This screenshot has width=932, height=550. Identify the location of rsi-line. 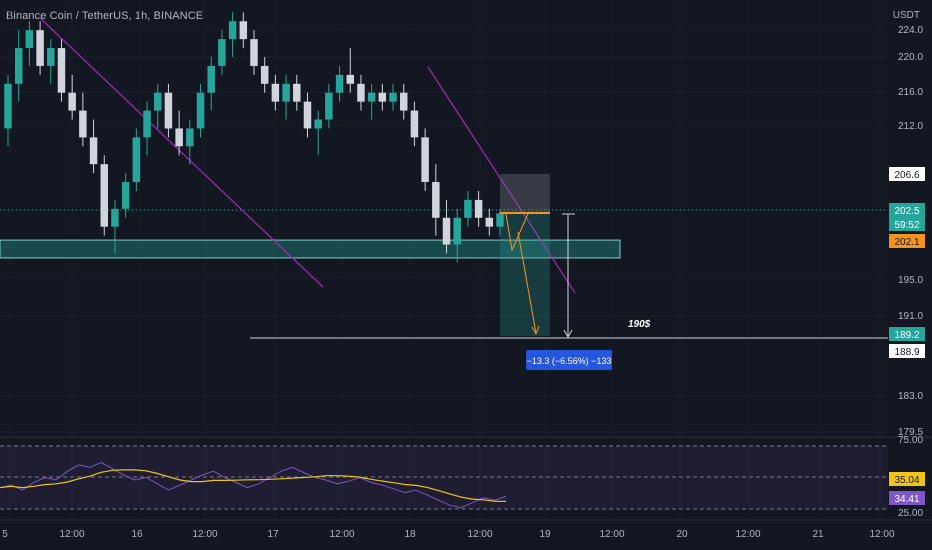
(253, 485).